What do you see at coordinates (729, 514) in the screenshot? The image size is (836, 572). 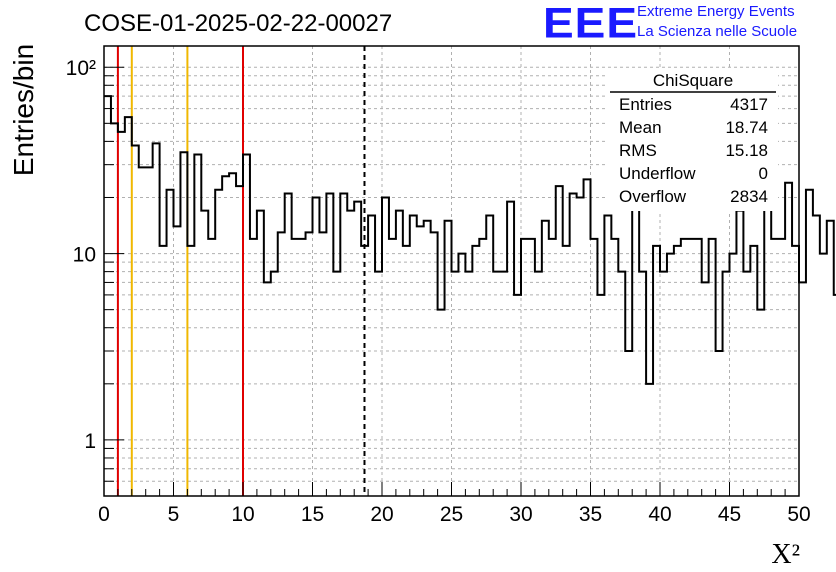 I see `x-tick-label: 45` at bounding box center [729, 514].